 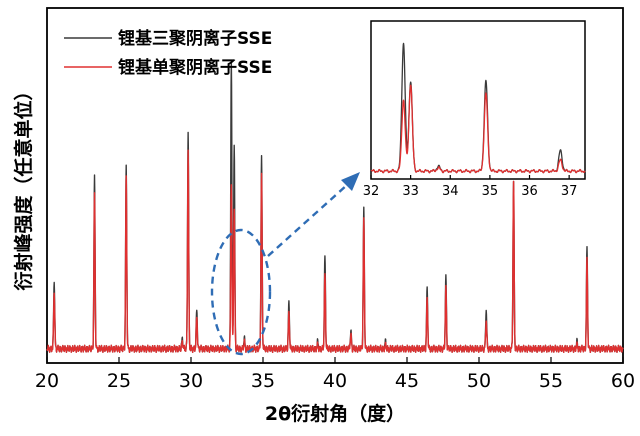 What do you see at coordinates (195, 38) in the screenshot?
I see `legend-label-series-0: 锂基三聚阴离子SSE` at bounding box center [195, 38].